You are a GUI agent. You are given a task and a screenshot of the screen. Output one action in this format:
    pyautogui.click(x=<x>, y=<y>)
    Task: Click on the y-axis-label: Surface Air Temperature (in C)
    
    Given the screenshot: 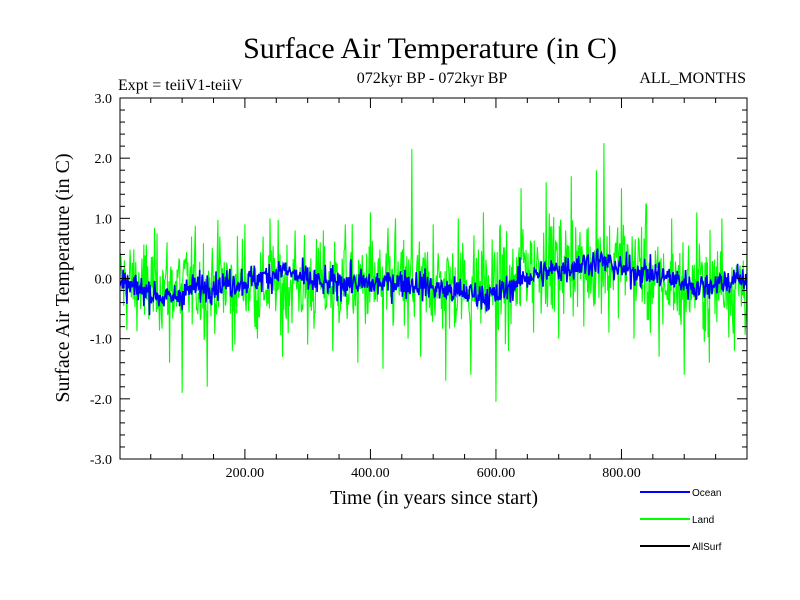 What is the action you would take?
    pyautogui.click(x=63, y=277)
    